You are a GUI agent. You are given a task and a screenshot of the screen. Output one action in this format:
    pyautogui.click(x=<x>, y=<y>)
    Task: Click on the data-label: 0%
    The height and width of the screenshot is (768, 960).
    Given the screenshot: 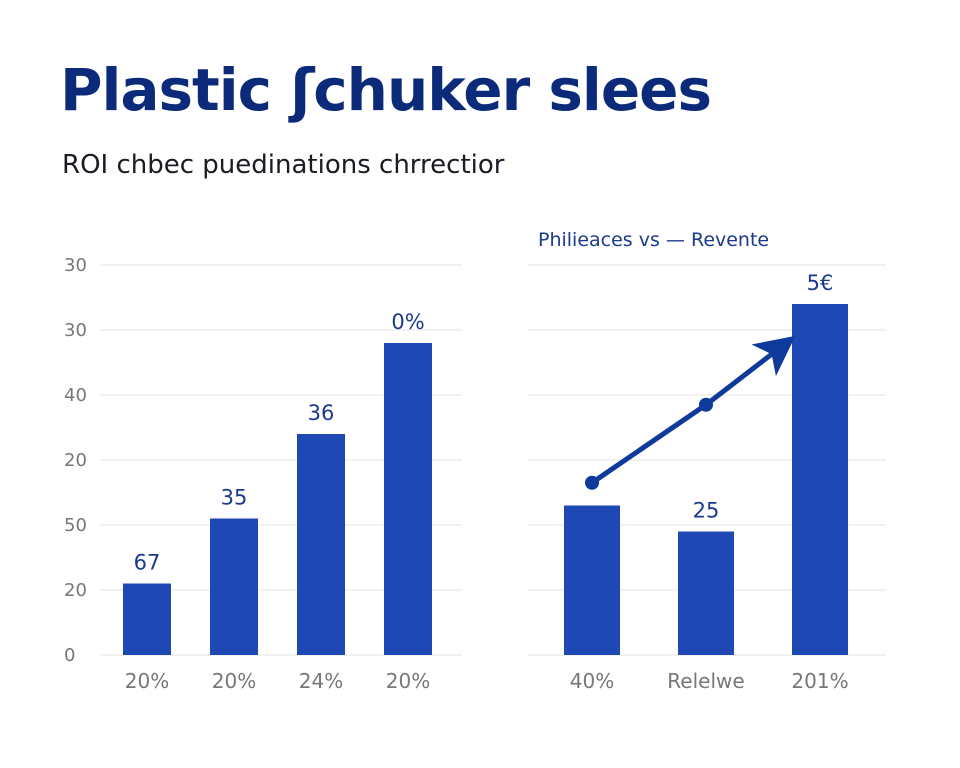 What is the action you would take?
    pyautogui.click(x=407, y=322)
    